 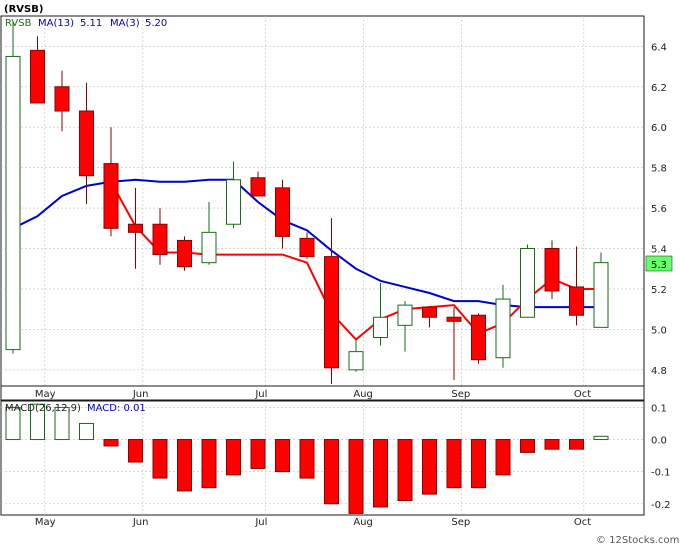 What do you see at coordinates (659, 47) in the screenshot?
I see `price-tick-label: 6.4` at bounding box center [659, 47].